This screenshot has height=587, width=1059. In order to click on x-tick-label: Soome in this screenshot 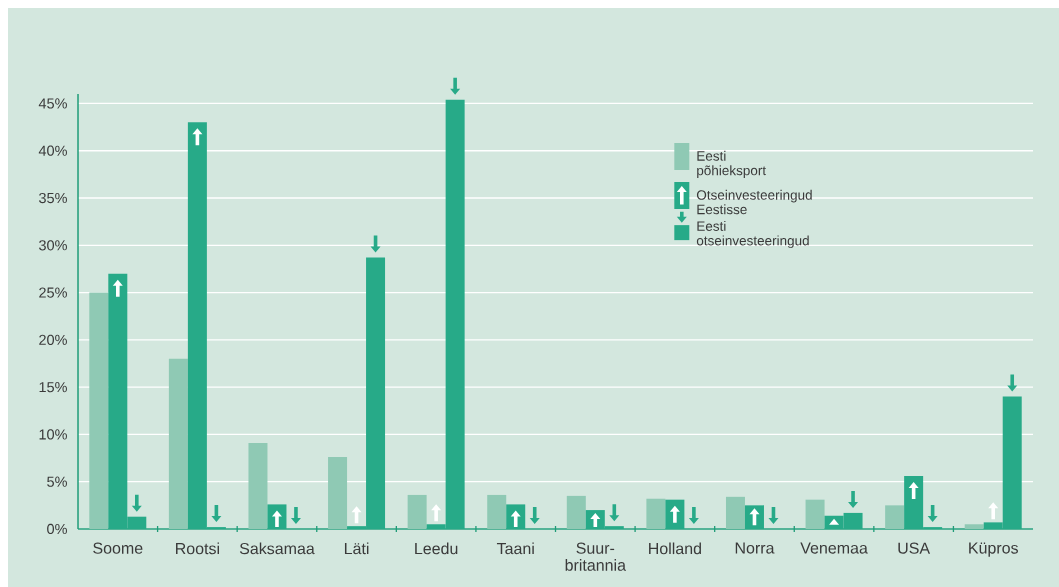, I will do `click(118, 548)`.